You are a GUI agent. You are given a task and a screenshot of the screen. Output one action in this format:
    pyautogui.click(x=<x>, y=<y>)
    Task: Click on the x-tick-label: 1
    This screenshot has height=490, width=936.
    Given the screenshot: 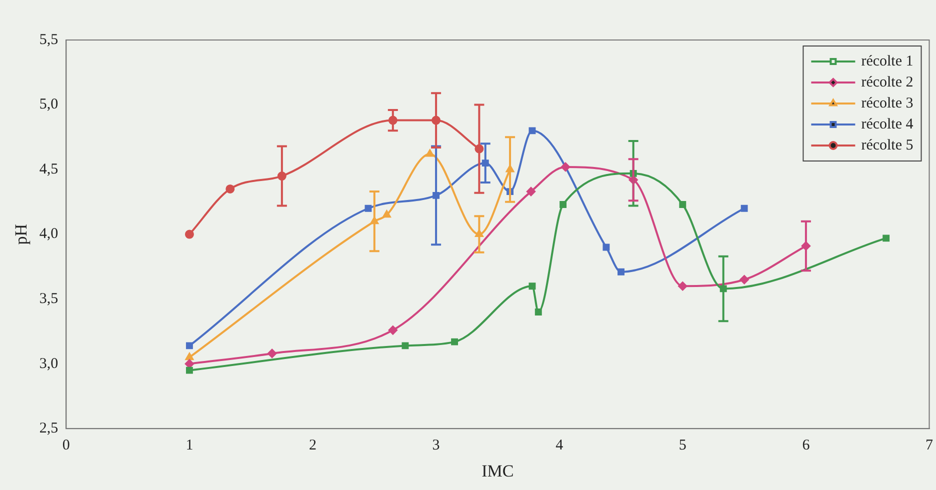 What is the action you would take?
    pyautogui.click(x=190, y=446)
    